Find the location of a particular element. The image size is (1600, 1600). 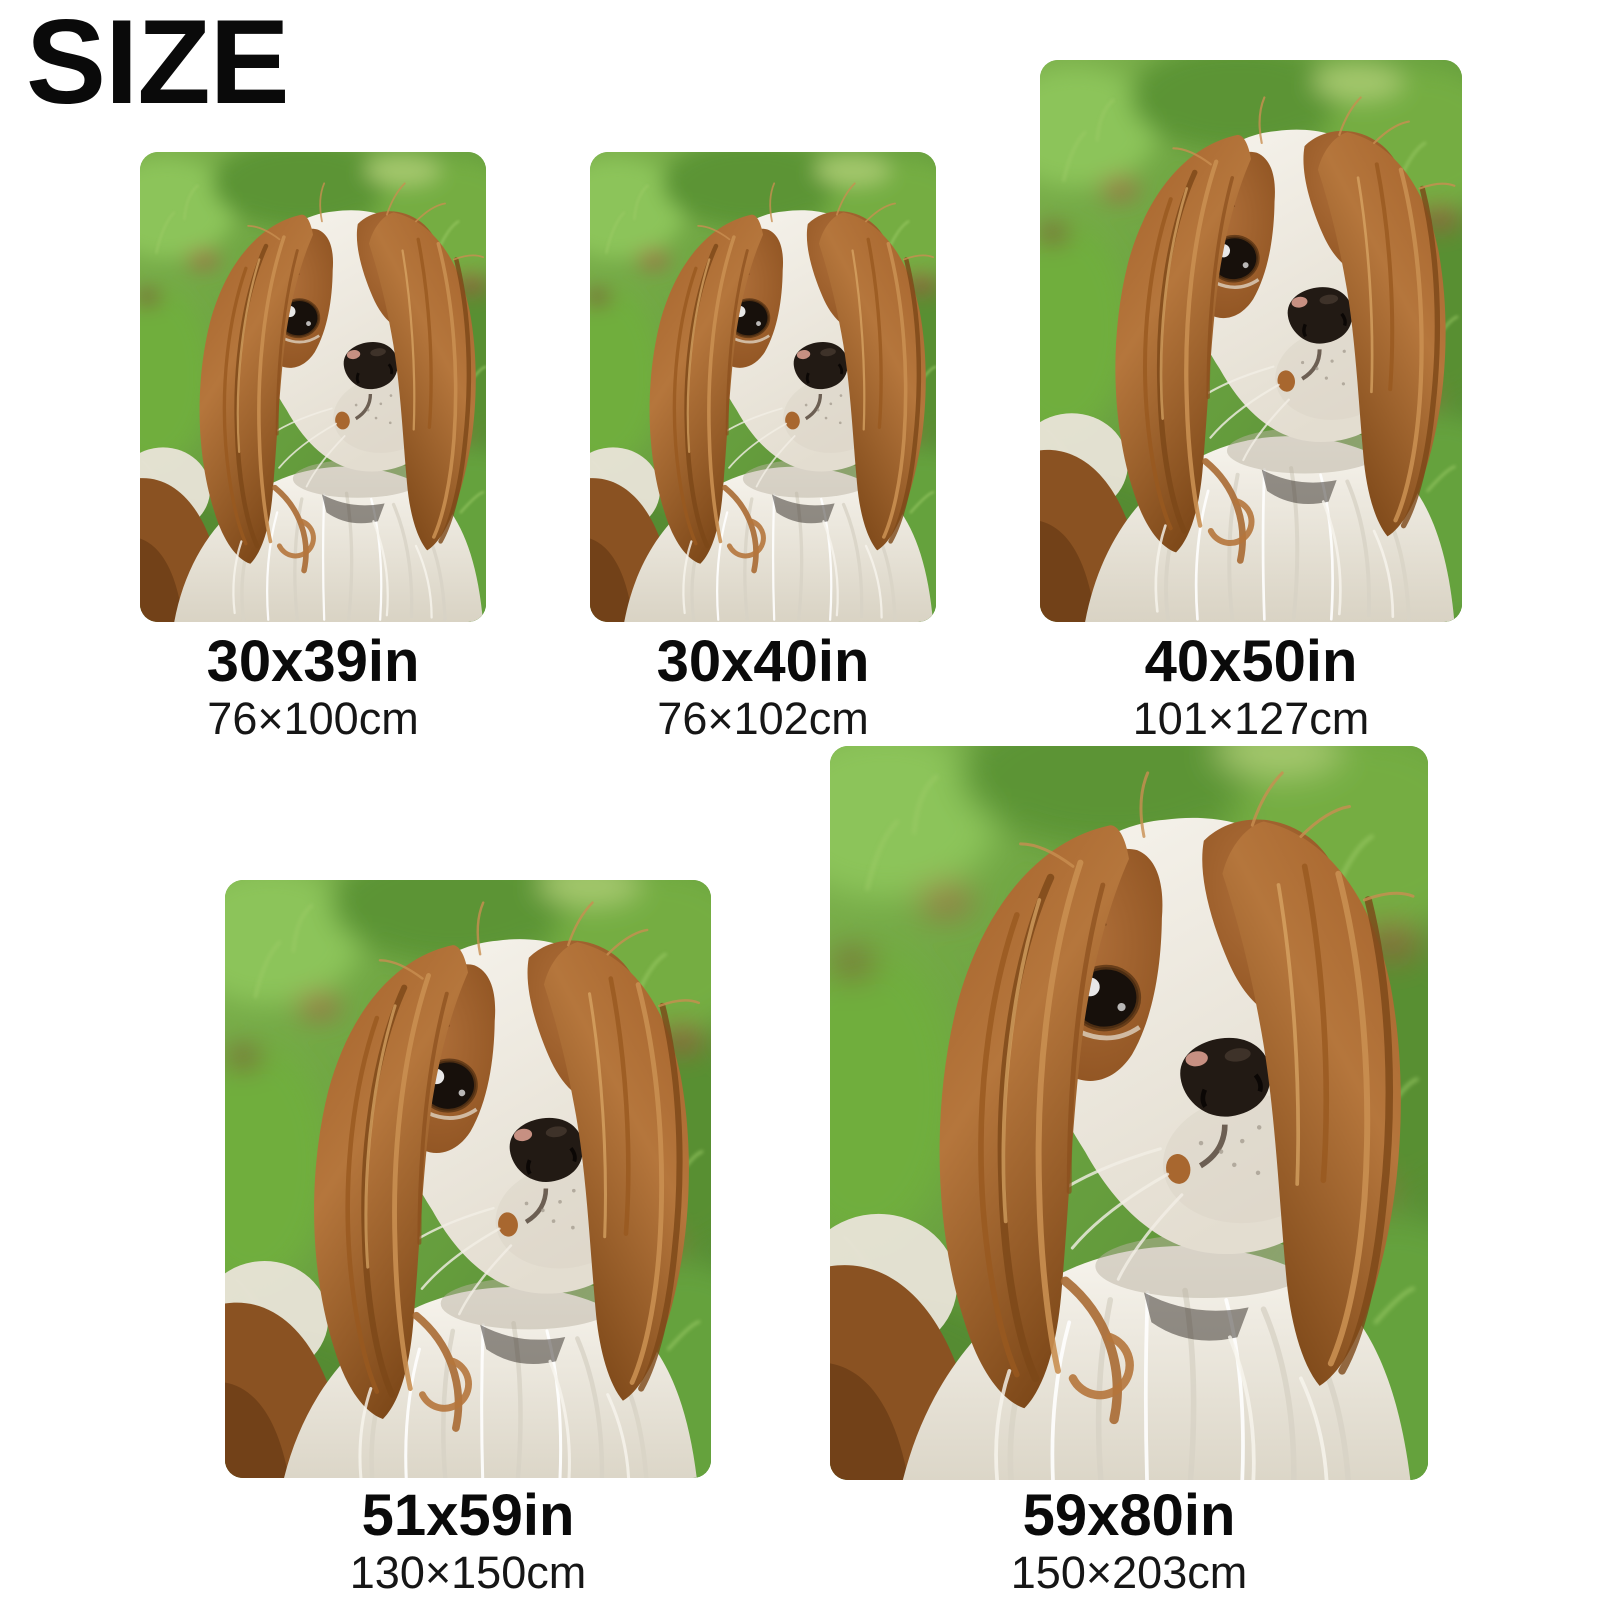

size-card-30x40 is located at coordinates (763, 387).